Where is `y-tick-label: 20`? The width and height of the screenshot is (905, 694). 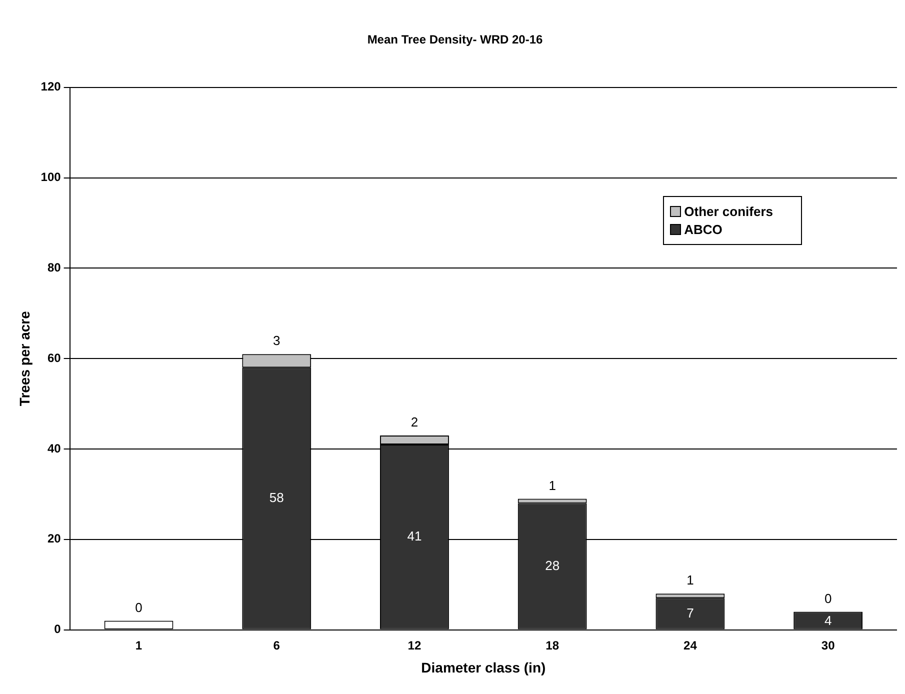 y-tick-label: 20 is located at coordinates (54, 539).